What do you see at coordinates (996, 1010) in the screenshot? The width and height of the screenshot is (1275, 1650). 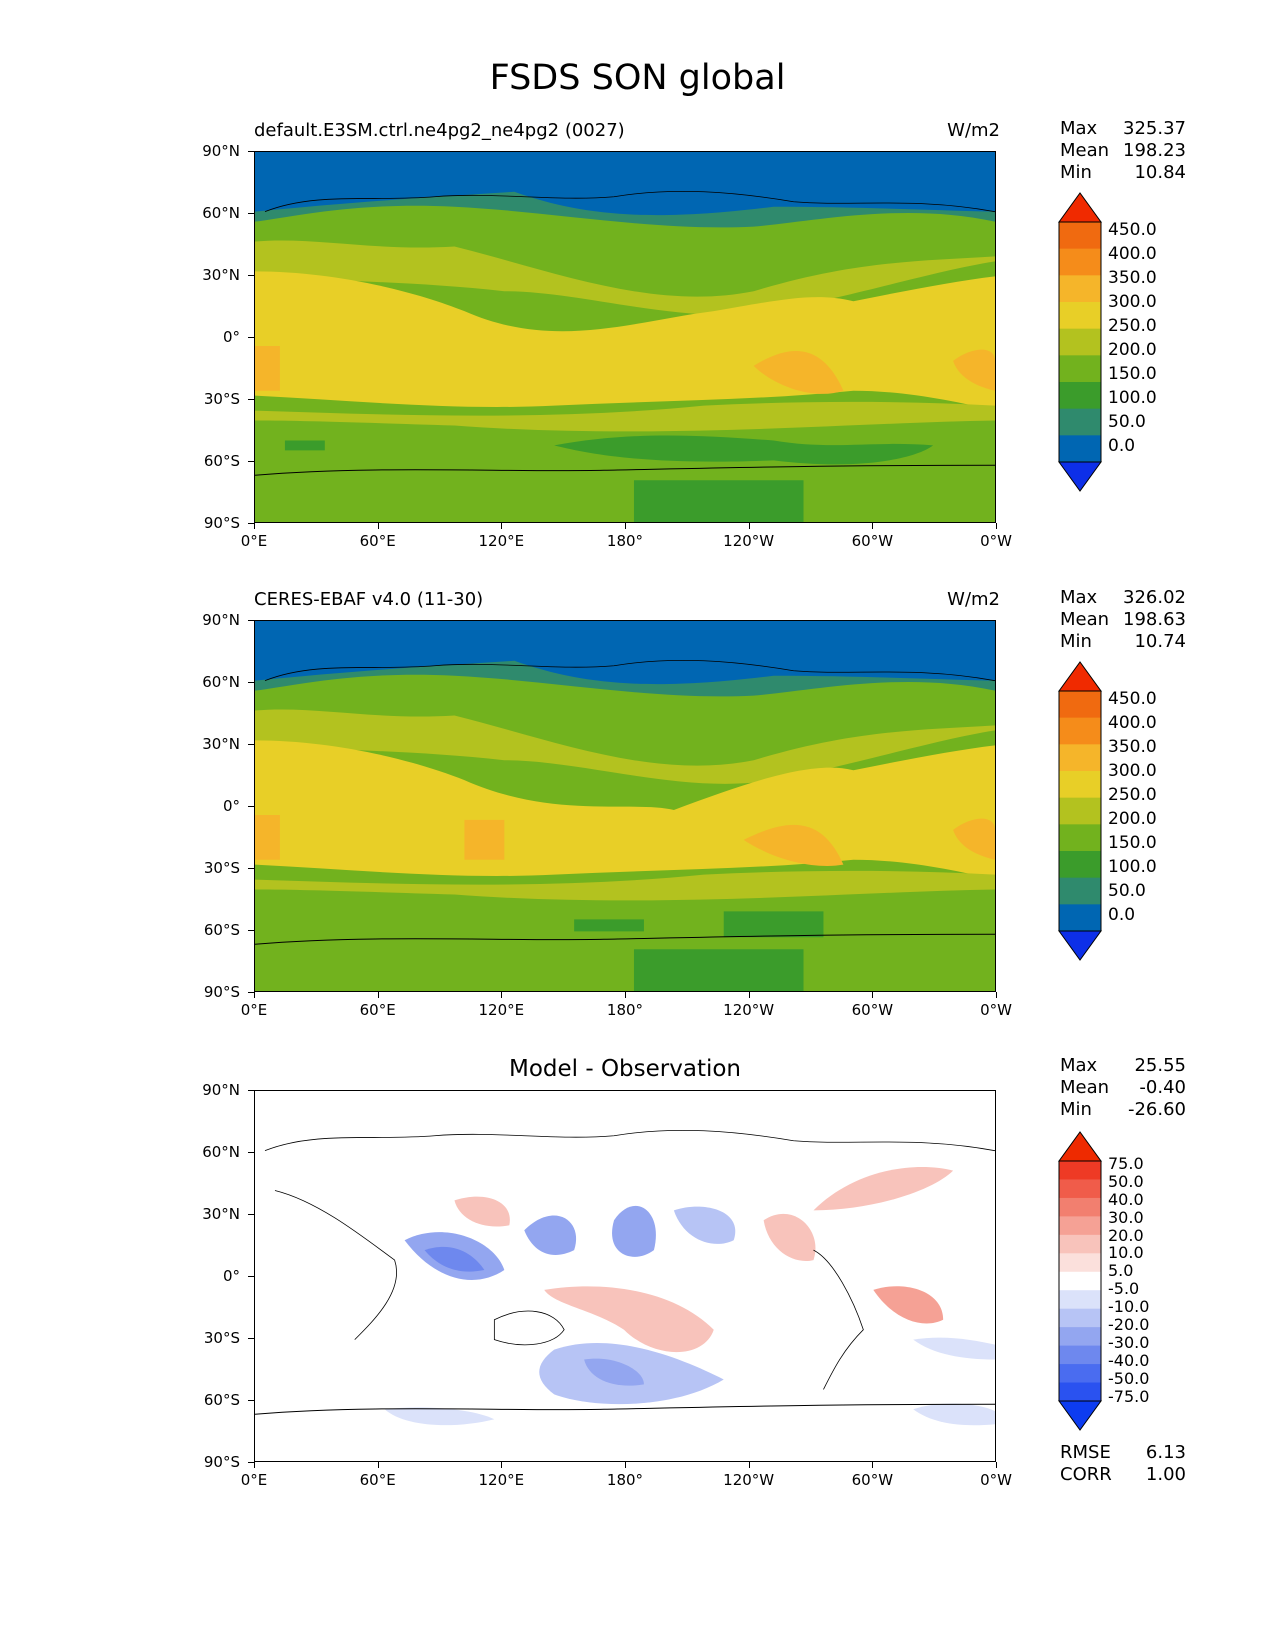 I see `lon-tick-label: 0°W` at bounding box center [996, 1010].